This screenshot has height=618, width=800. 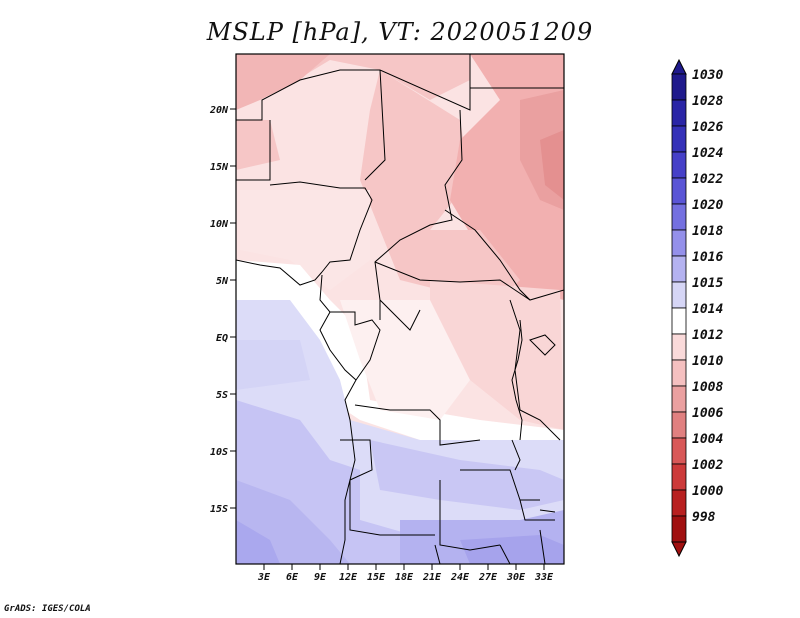 What do you see at coordinates (679, 549) in the screenshot?
I see `colorbar-arrow-bottom` at bounding box center [679, 549].